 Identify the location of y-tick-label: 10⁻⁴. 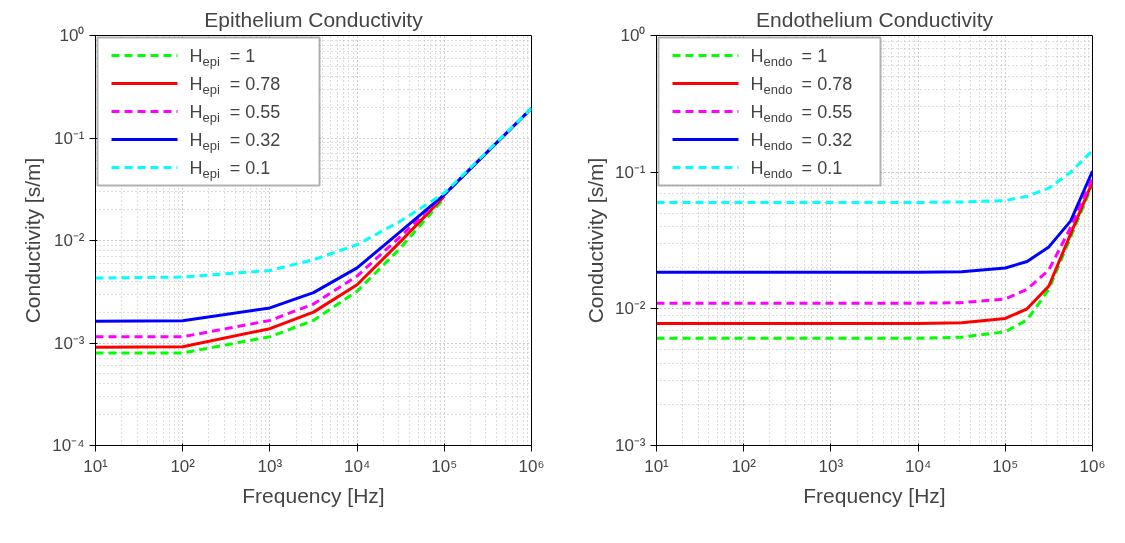
(68, 445).